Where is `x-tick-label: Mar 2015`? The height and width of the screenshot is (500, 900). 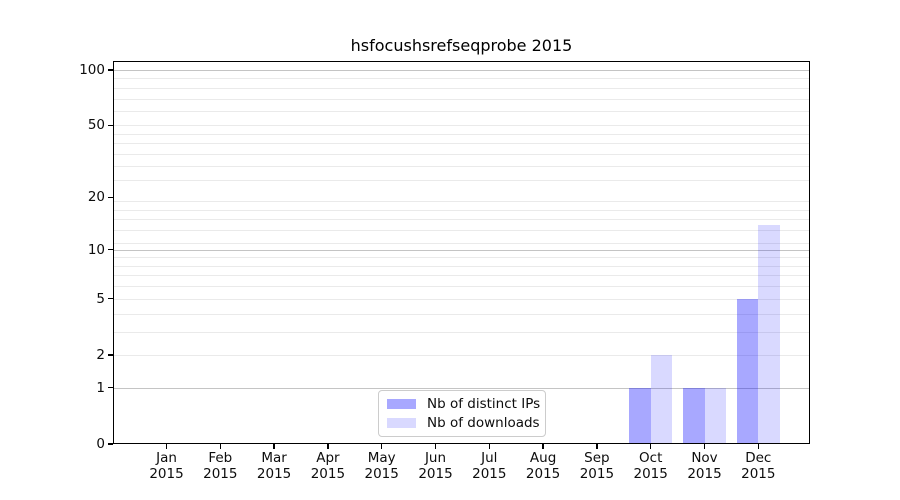
x-tick-label: Mar 2015 is located at coordinates (274, 466).